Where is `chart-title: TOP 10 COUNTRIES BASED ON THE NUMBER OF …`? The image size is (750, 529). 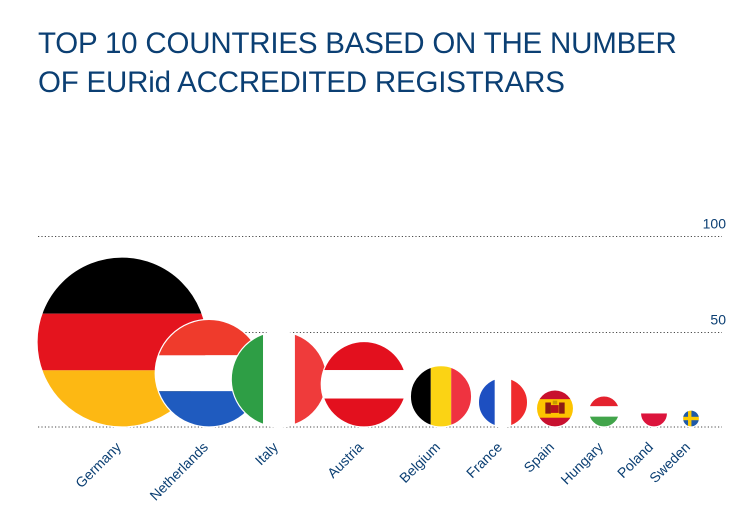
chart-title: TOP 10 COUNTRIES BASED ON THE NUMBER OF … is located at coordinates (383, 63).